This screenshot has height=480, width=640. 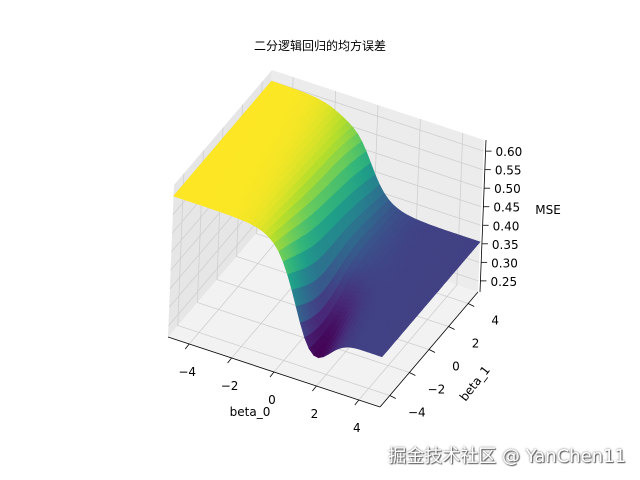 I want to click on y-tick-label: 2, so click(x=476, y=344).